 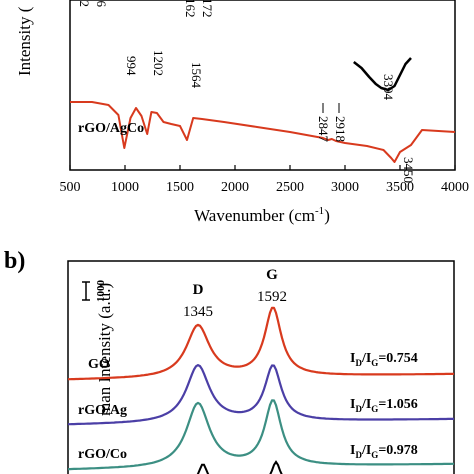 I want to click on band-d-name: D, so click(x=198, y=290).